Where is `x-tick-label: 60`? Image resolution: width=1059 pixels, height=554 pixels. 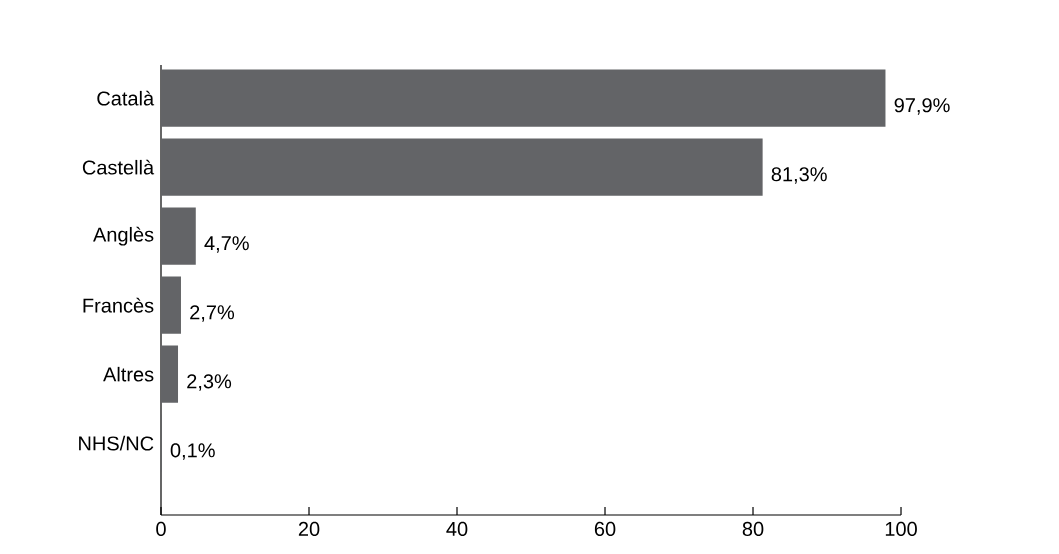 x-tick-label: 60 is located at coordinates (605, 529).